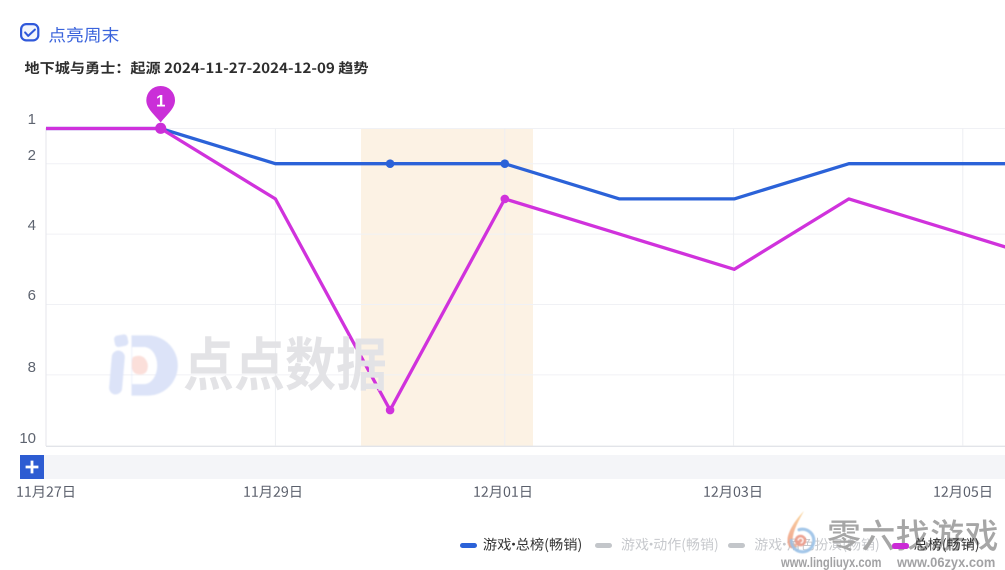 The width and height of the screenshot is (1005, 570). I want to click on svg-text: 1, so click(160, 101).